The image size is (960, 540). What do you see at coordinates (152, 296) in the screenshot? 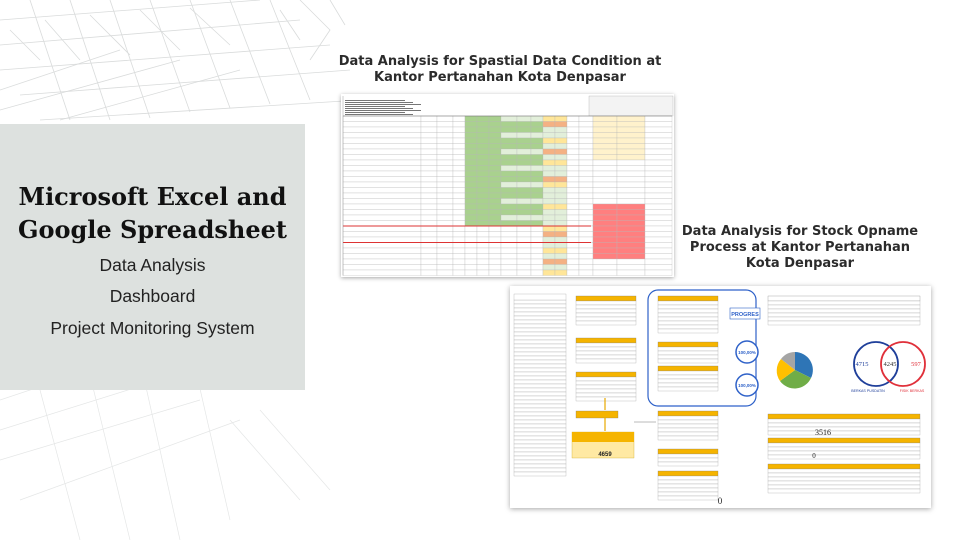
I see `skill-dashboard: Dashboard` at bounding box center [152, 296].